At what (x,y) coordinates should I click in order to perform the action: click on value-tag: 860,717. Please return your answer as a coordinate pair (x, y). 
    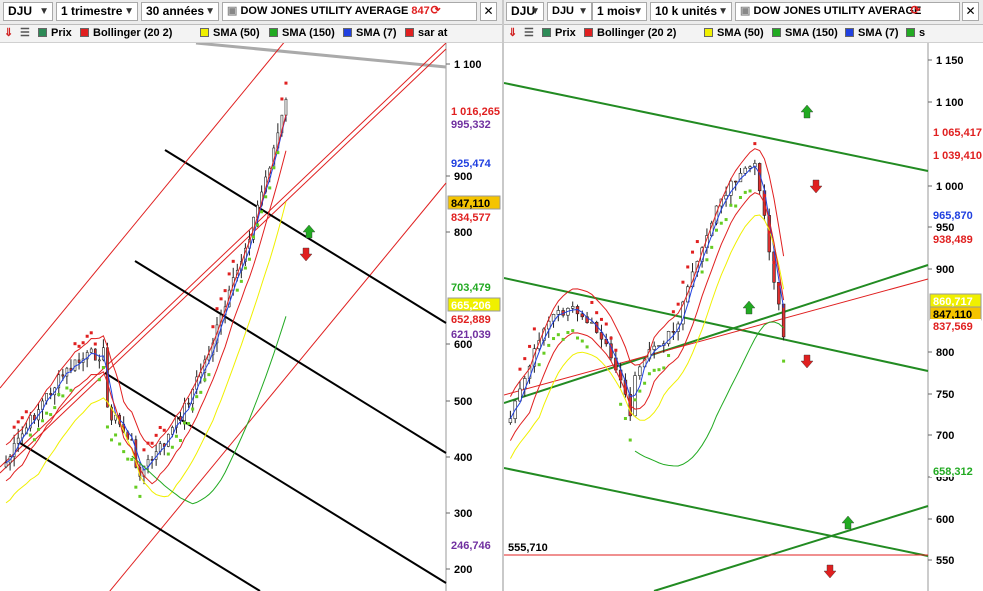
    Looking at the image, I should click on (953, 302).